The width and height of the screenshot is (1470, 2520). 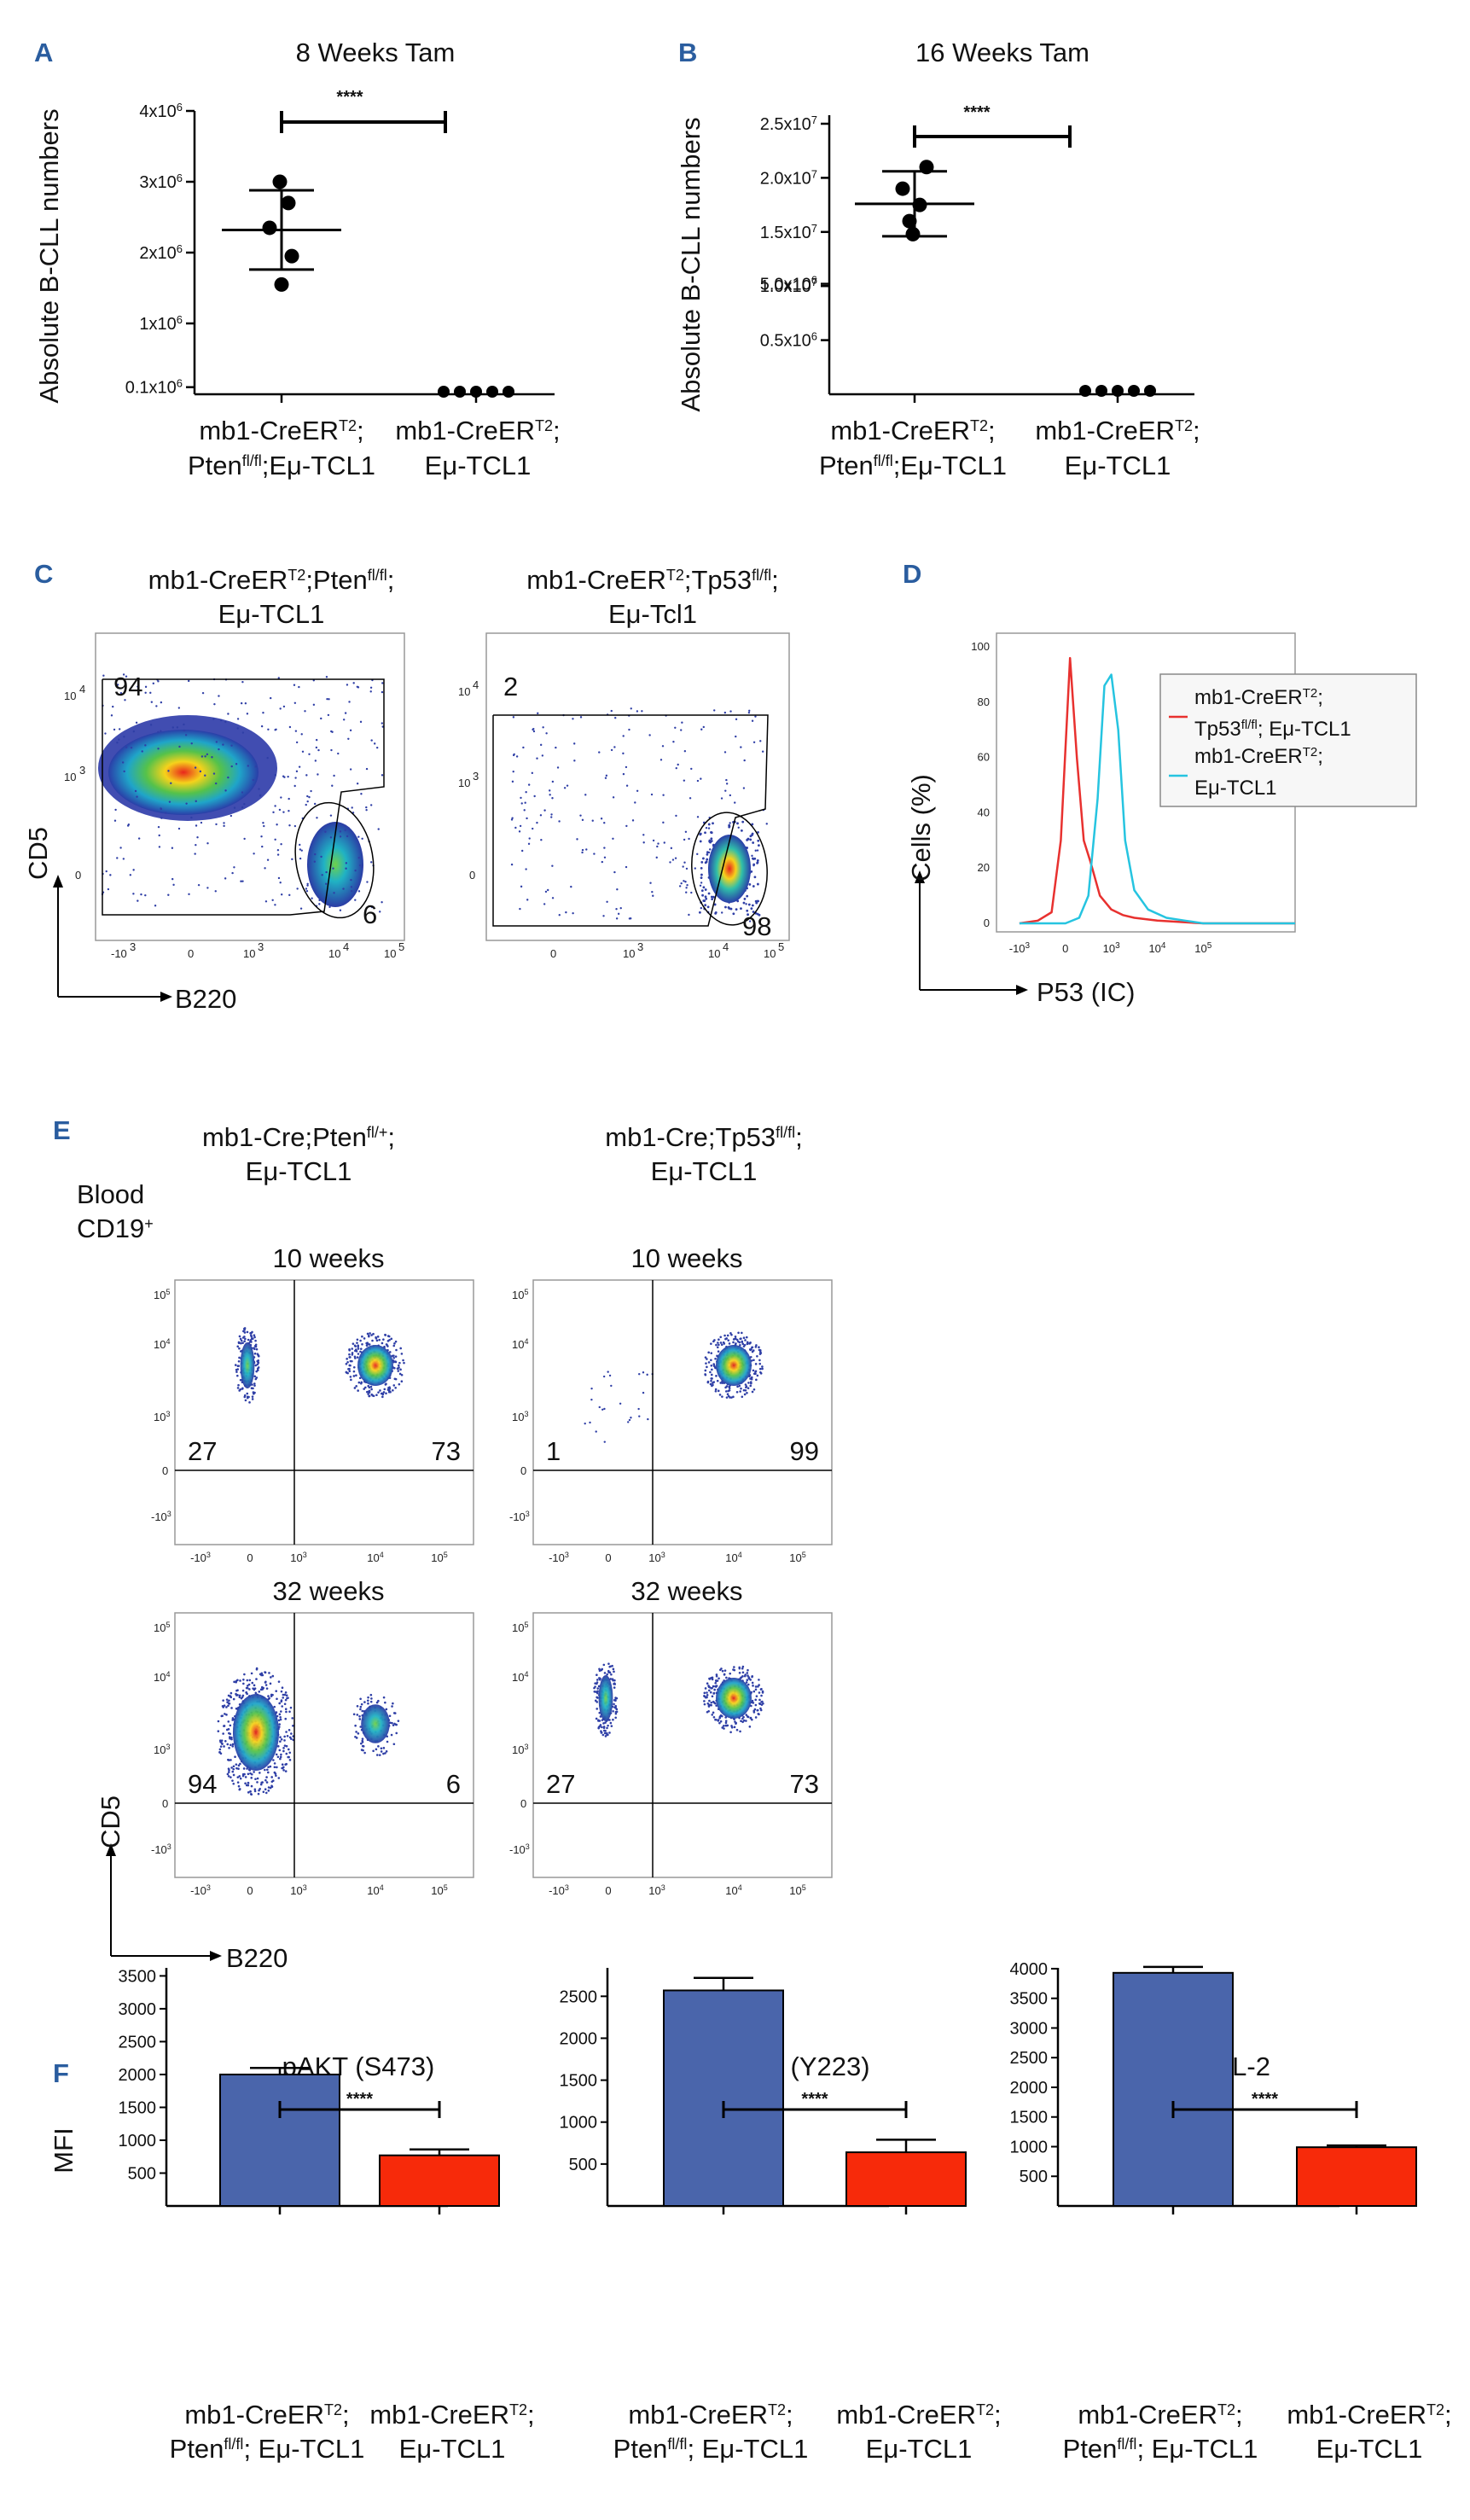 I want to click on chart-f3-ytick: 1500, so click(x=1029, y=2118).